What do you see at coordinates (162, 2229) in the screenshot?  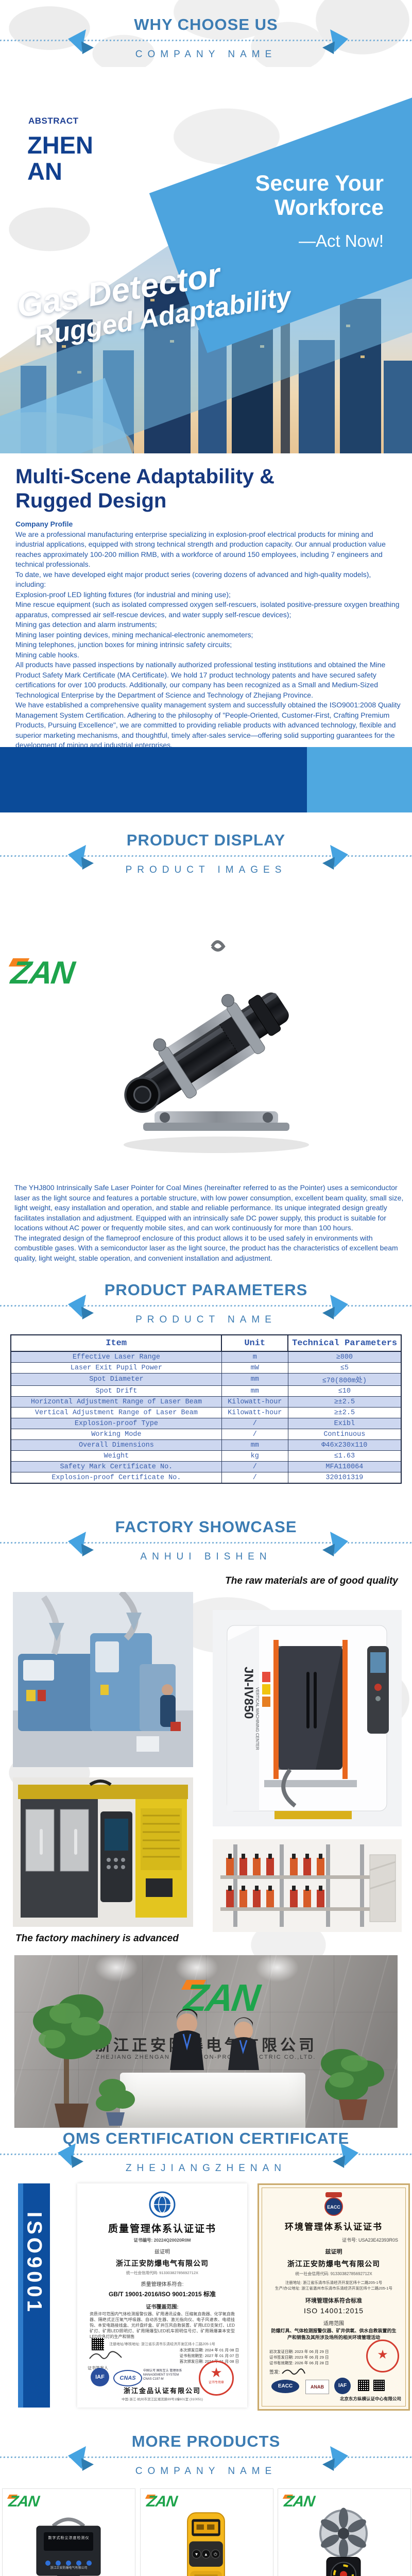 I see `cert-title: 质量管理体系认证证书` at bounding box center [162, 2229].